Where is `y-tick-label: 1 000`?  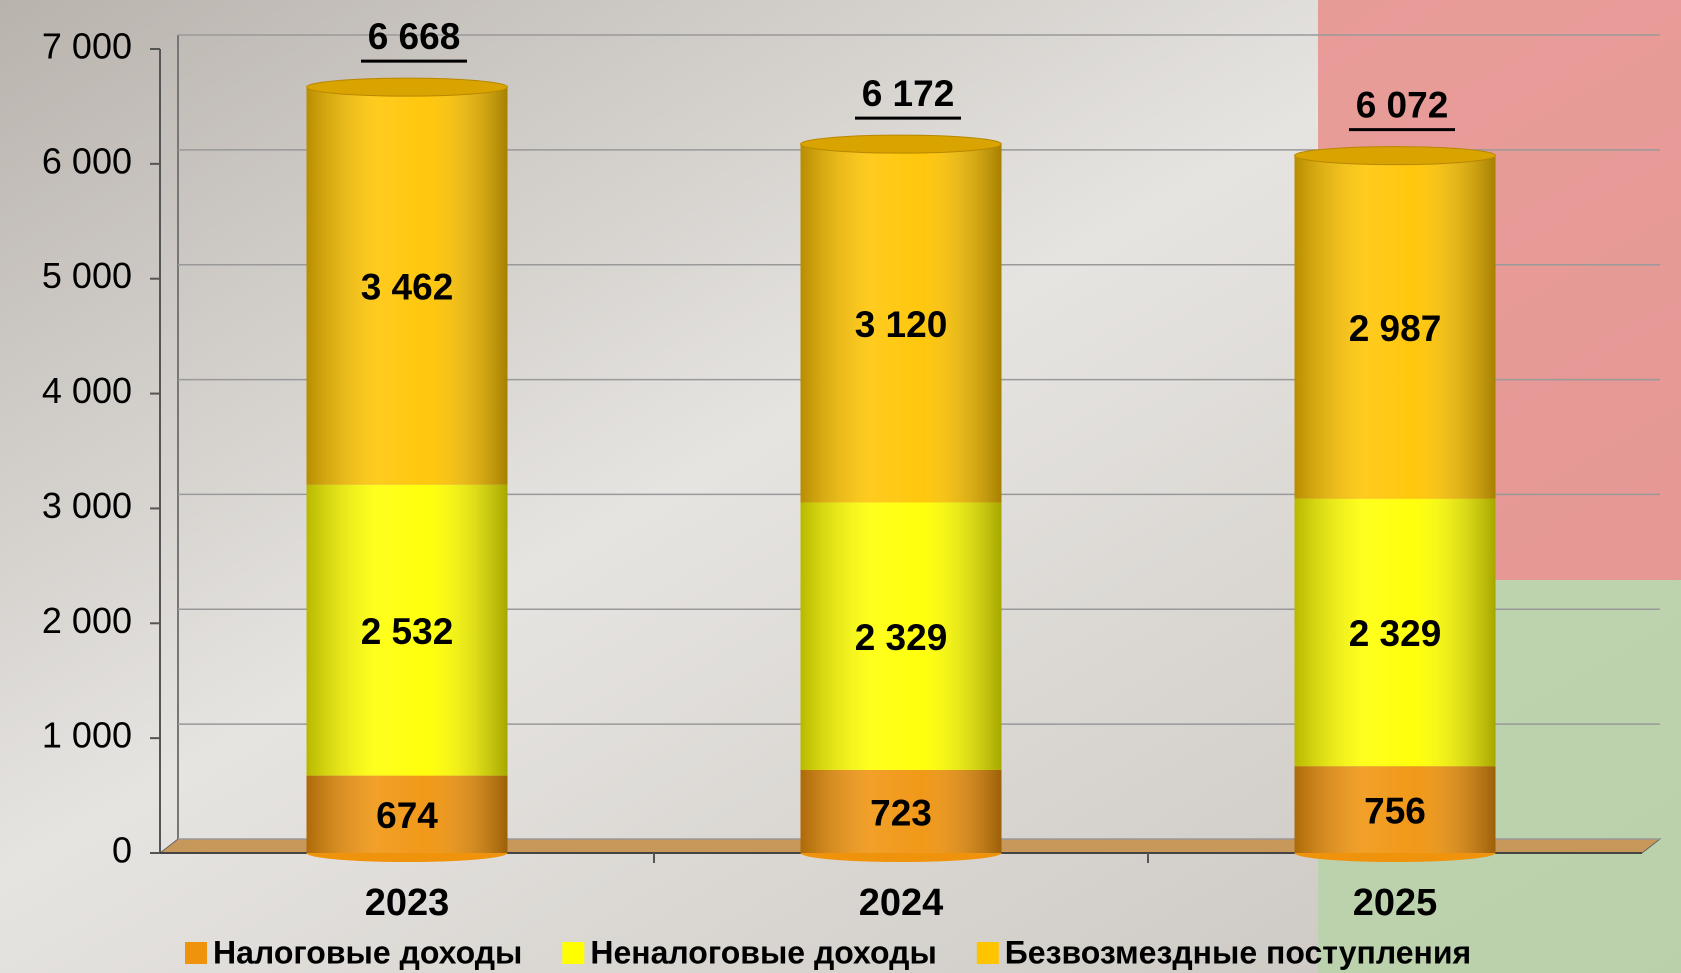
y-tick-label: 1 000 is located at coordinates (87, 735).